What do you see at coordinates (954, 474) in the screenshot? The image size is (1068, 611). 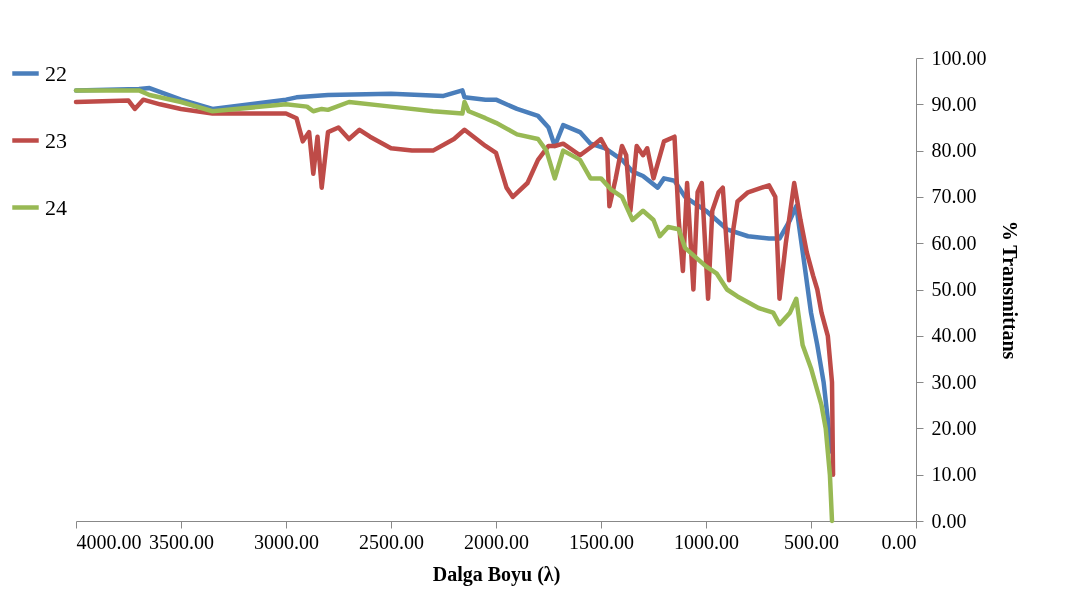 I see `y-tick-label: 10.00` at bounding box center [954, 474].